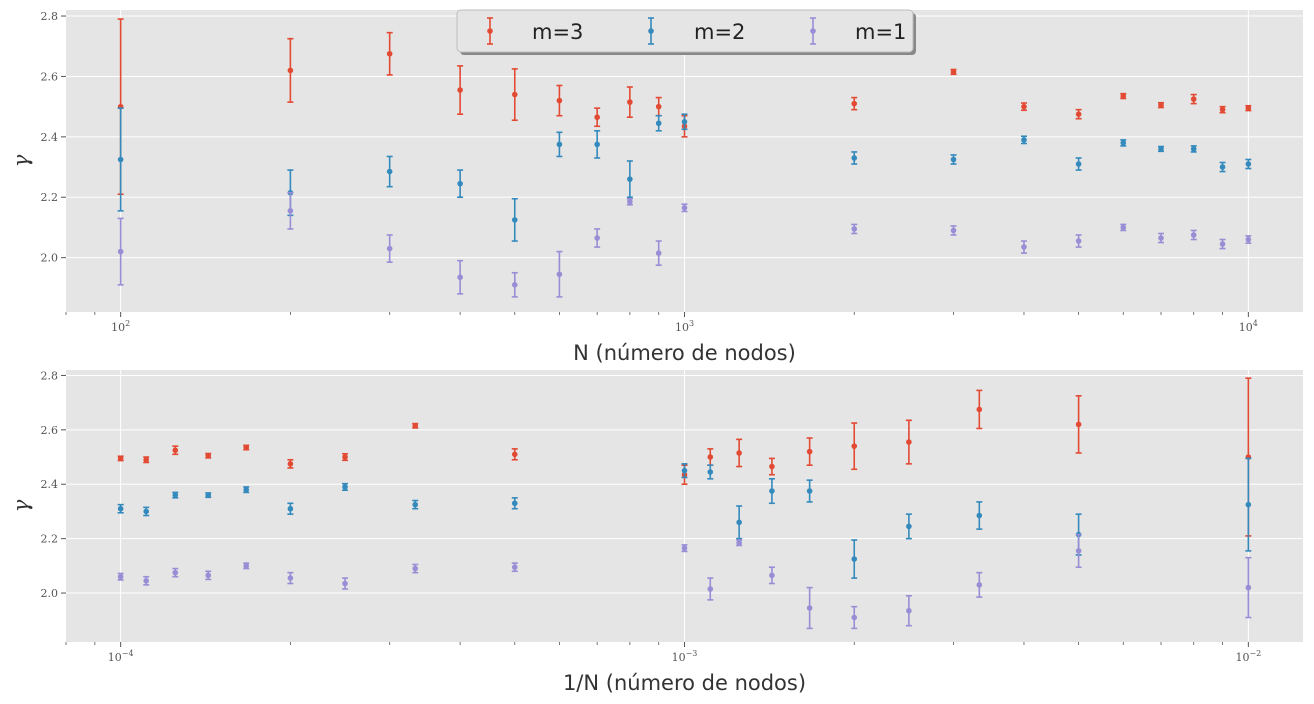  Describe the element at coordinates (684, 353) in the screenshot. I see `x-axis-label: N (número de nodos)` at that location.